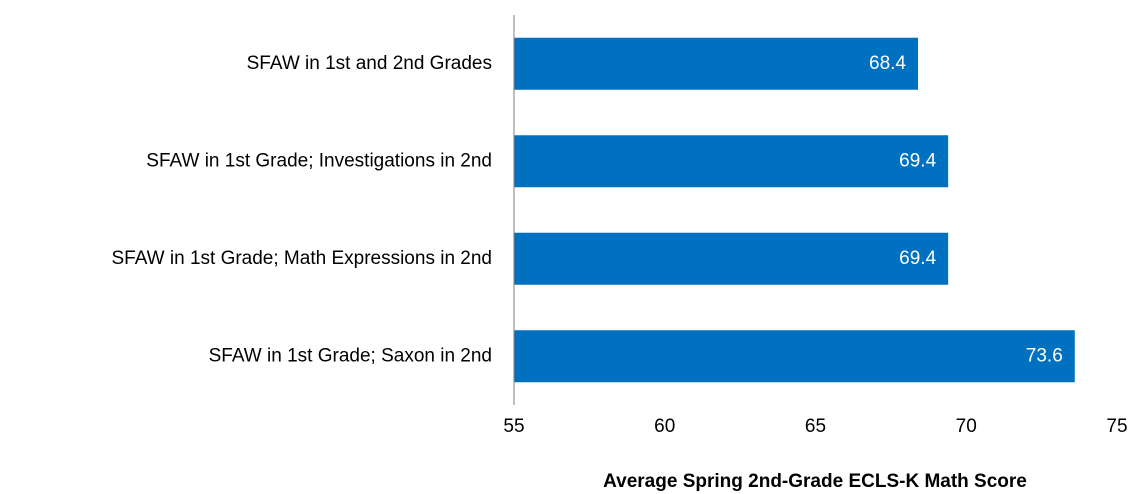 This screenshot has height=494, width=1133. What do you see at coordinates (1044, 355) in the screenshot?
I see `value-label: 73.6` at bounding box center [1044, 355].